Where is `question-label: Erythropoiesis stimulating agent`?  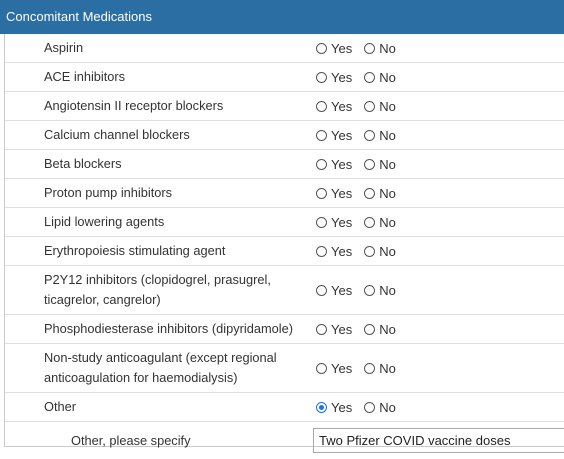 question-label: Erythropoiesis stimulating agent is located at coordinates (135, 250).